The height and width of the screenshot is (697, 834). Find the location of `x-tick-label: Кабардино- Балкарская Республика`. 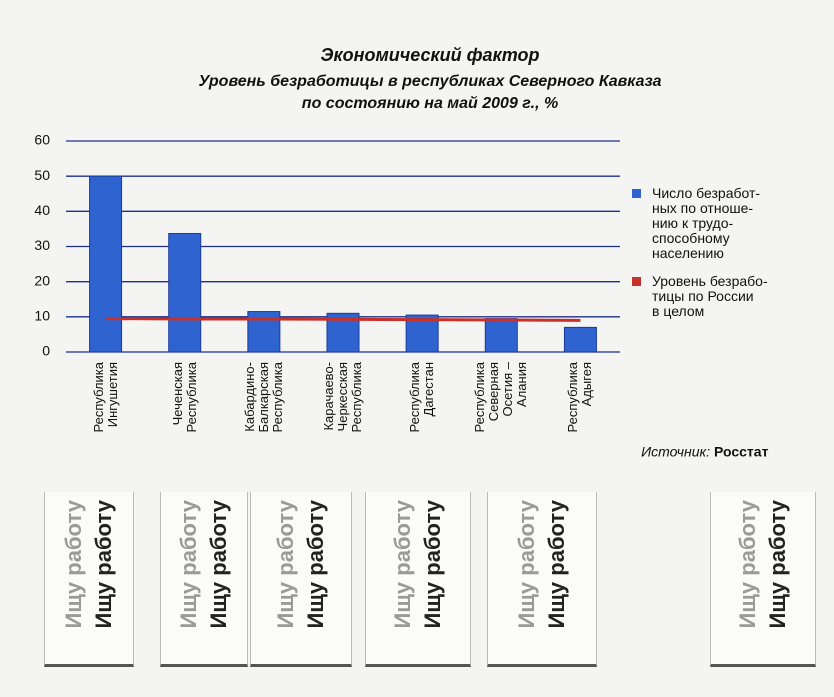

x-tick-label: Кабардино- Балкарская Республика is located at coordinates (263, 397).